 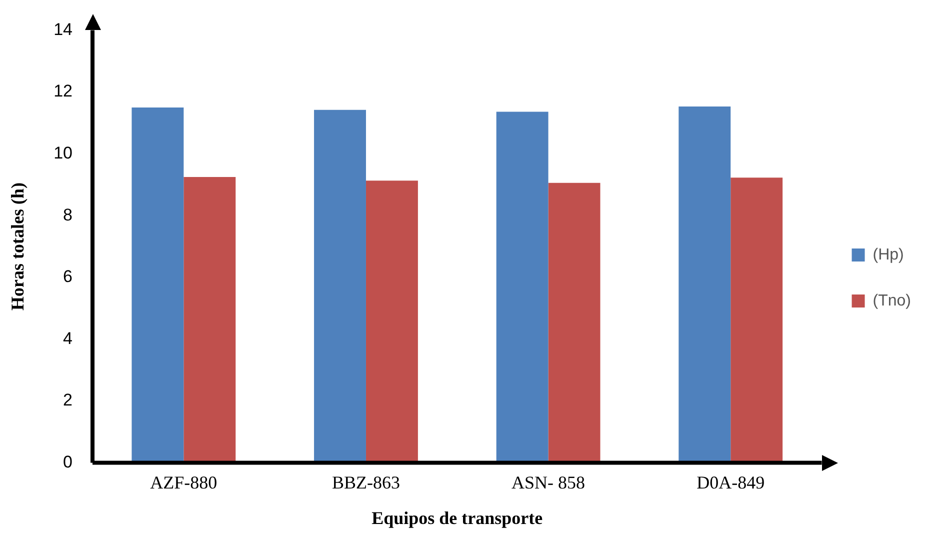 What do you see at coordinates (63, 152) in the screenshot?
I see `y-tick-label: 10` at bounding box center [63, 152].